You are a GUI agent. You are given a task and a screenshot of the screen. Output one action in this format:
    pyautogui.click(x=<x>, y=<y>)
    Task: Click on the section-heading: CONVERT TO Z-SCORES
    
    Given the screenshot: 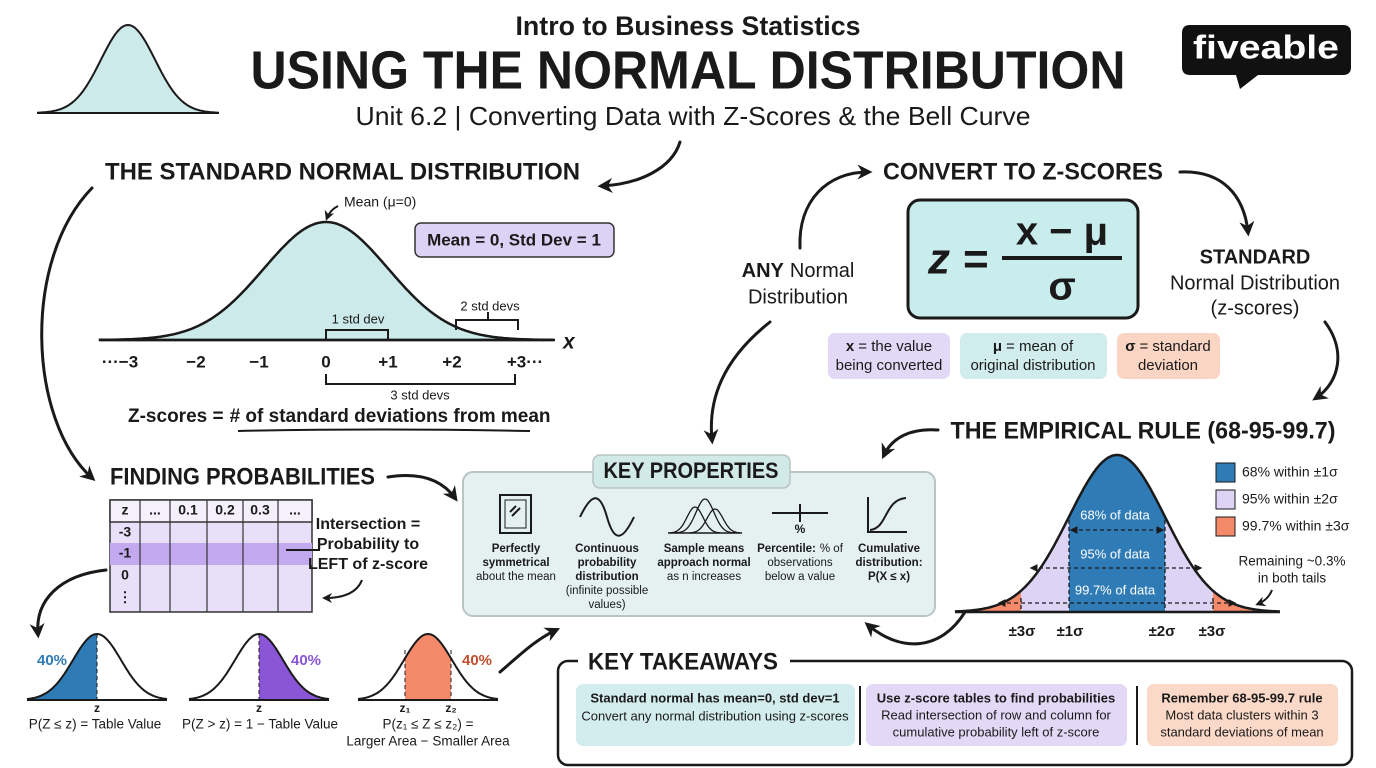 What is the action you would take?
    pyautogui.click(x=1023, y=171)
    